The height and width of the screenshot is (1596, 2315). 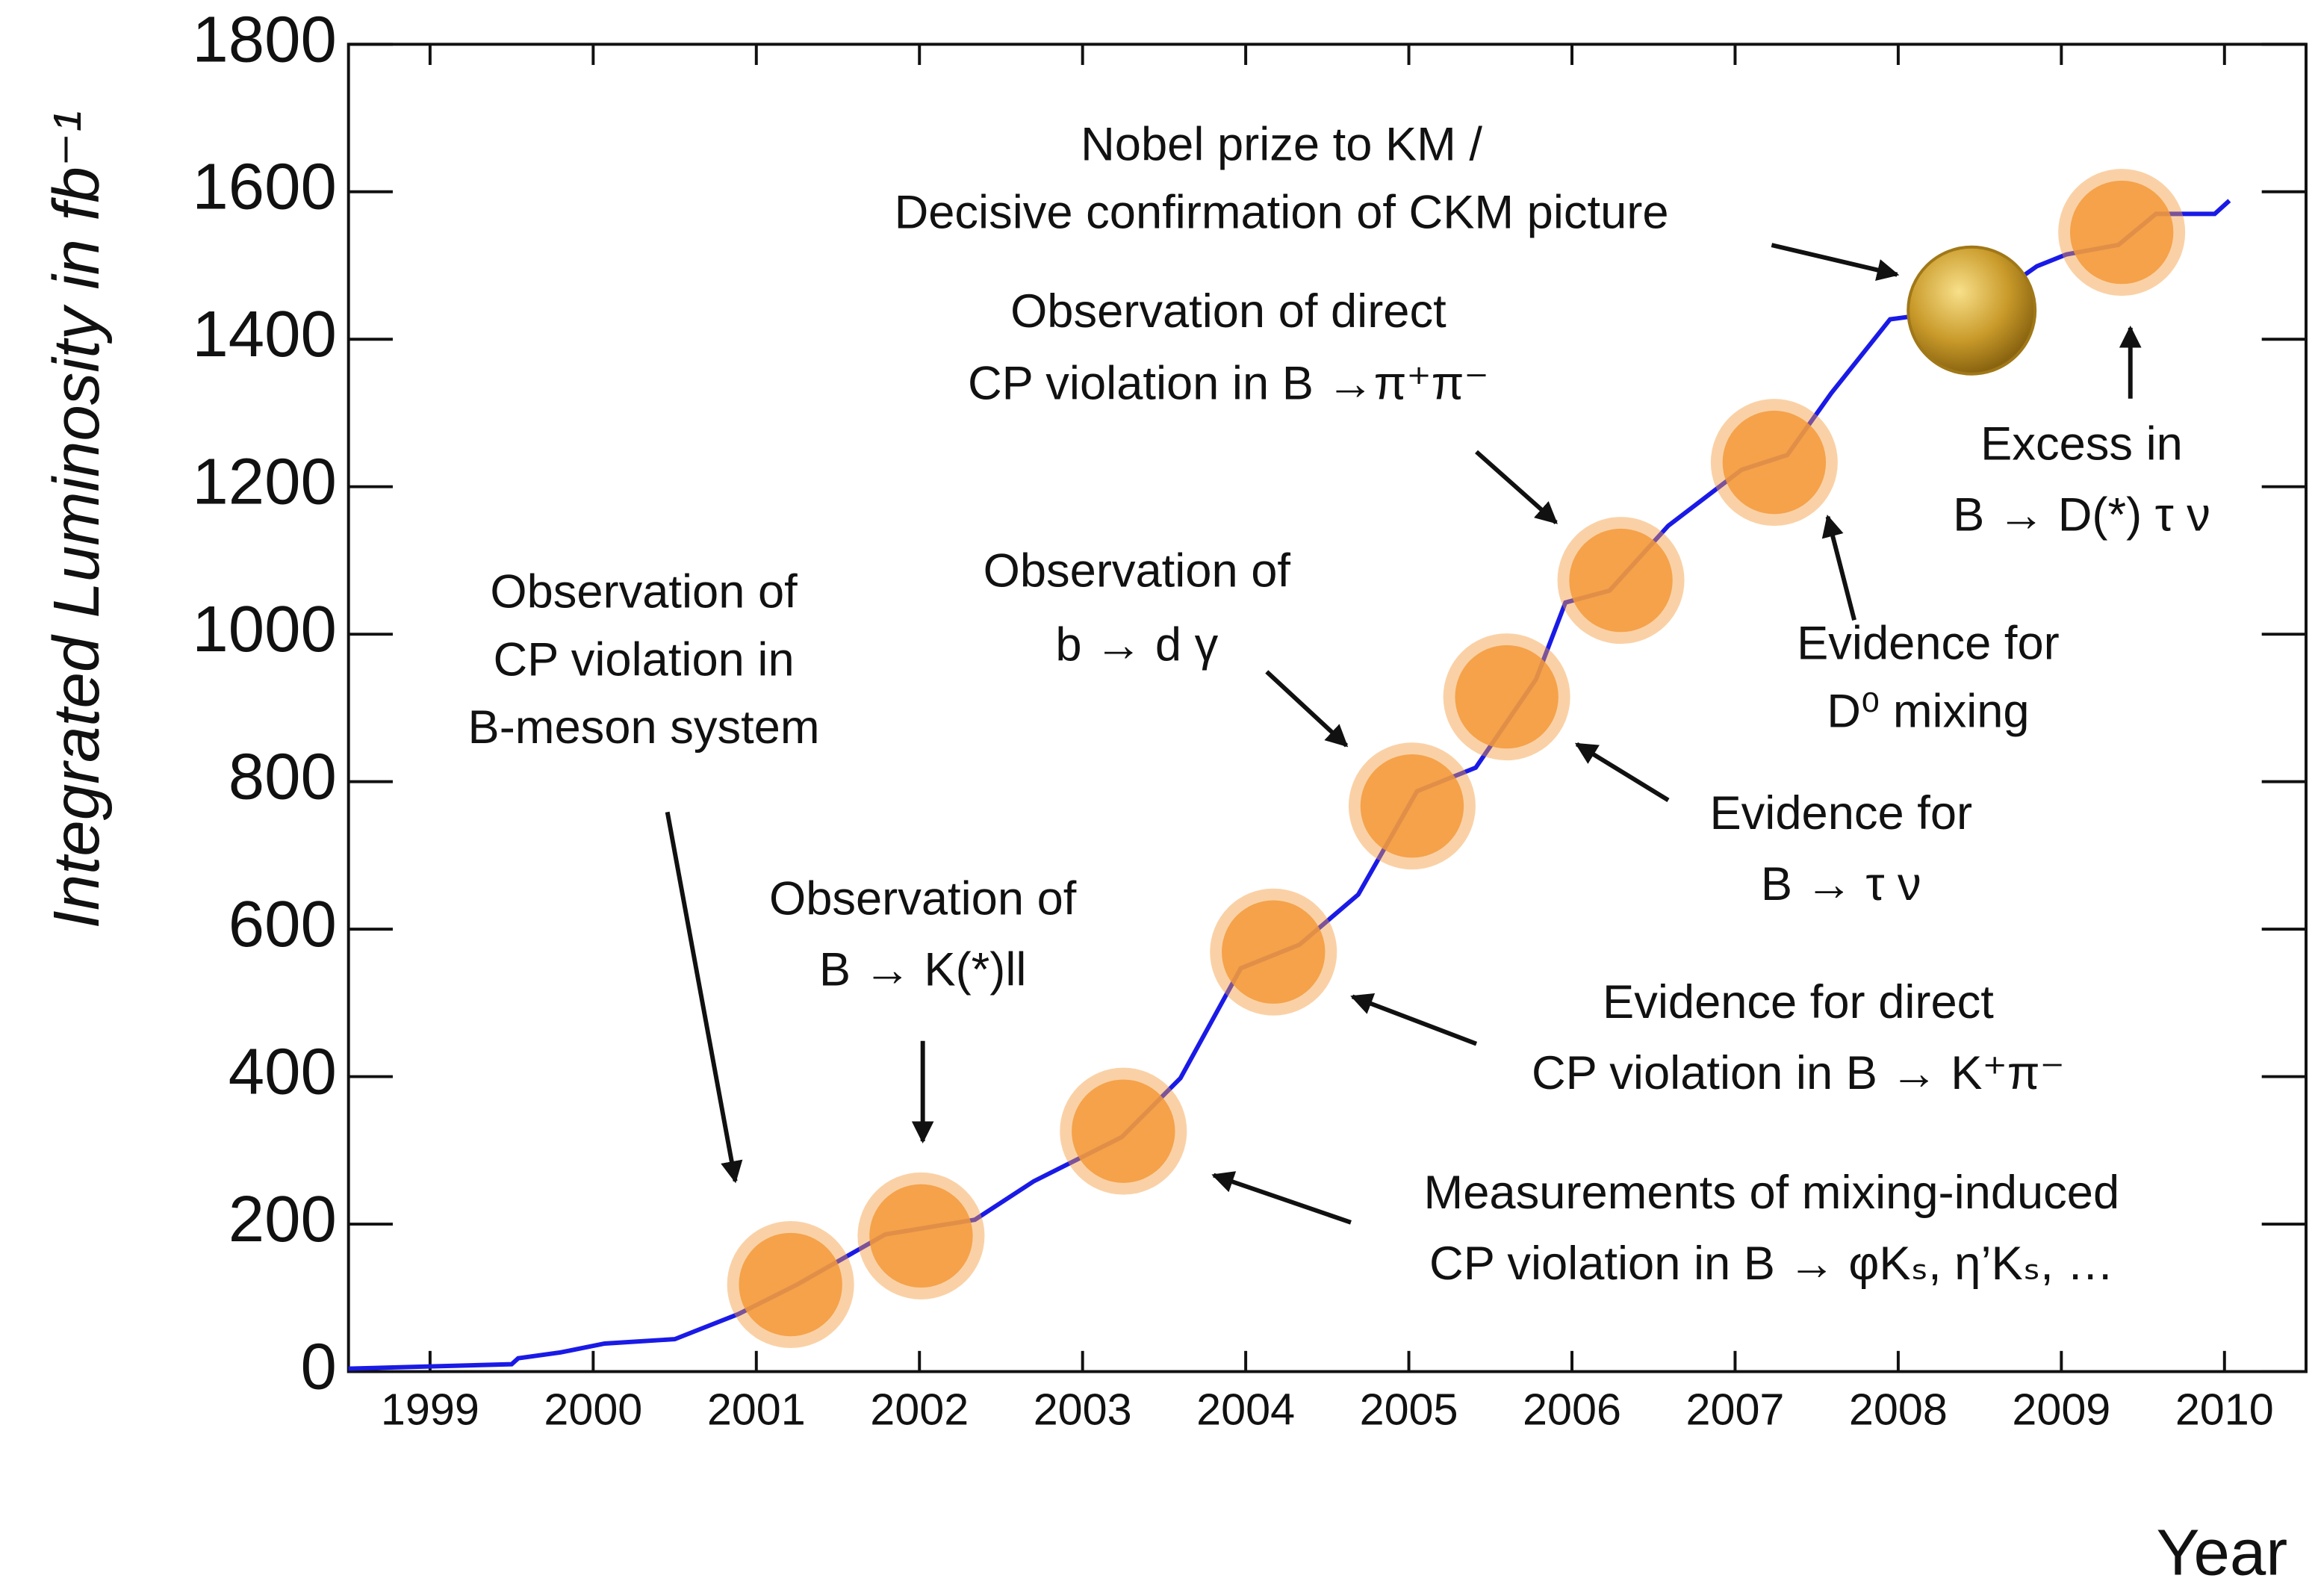 I want to click on annotation-text: B-meson system, so click(x=644, y=727).